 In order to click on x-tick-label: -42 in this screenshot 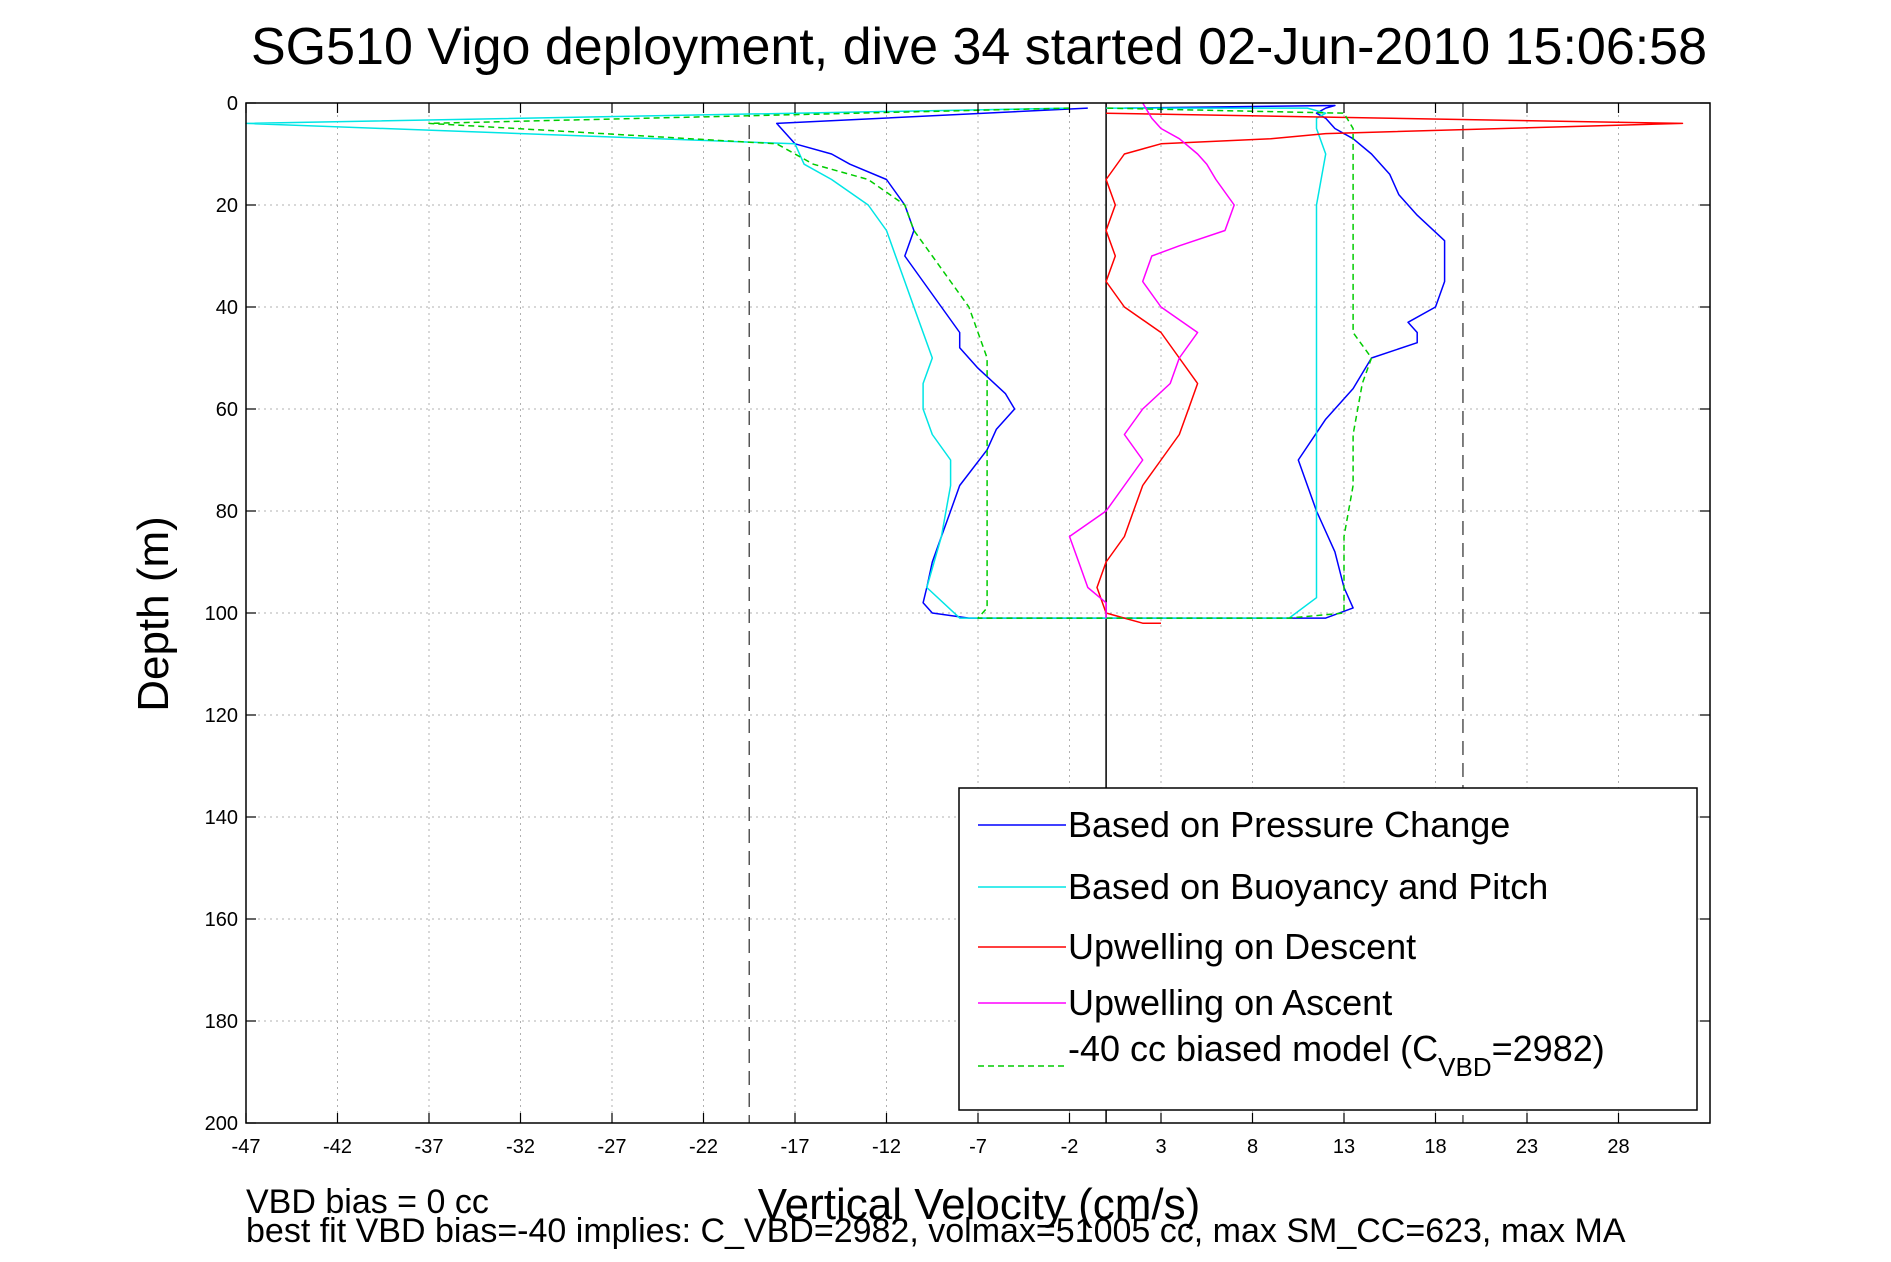, I will do `click(337, 1147)`.